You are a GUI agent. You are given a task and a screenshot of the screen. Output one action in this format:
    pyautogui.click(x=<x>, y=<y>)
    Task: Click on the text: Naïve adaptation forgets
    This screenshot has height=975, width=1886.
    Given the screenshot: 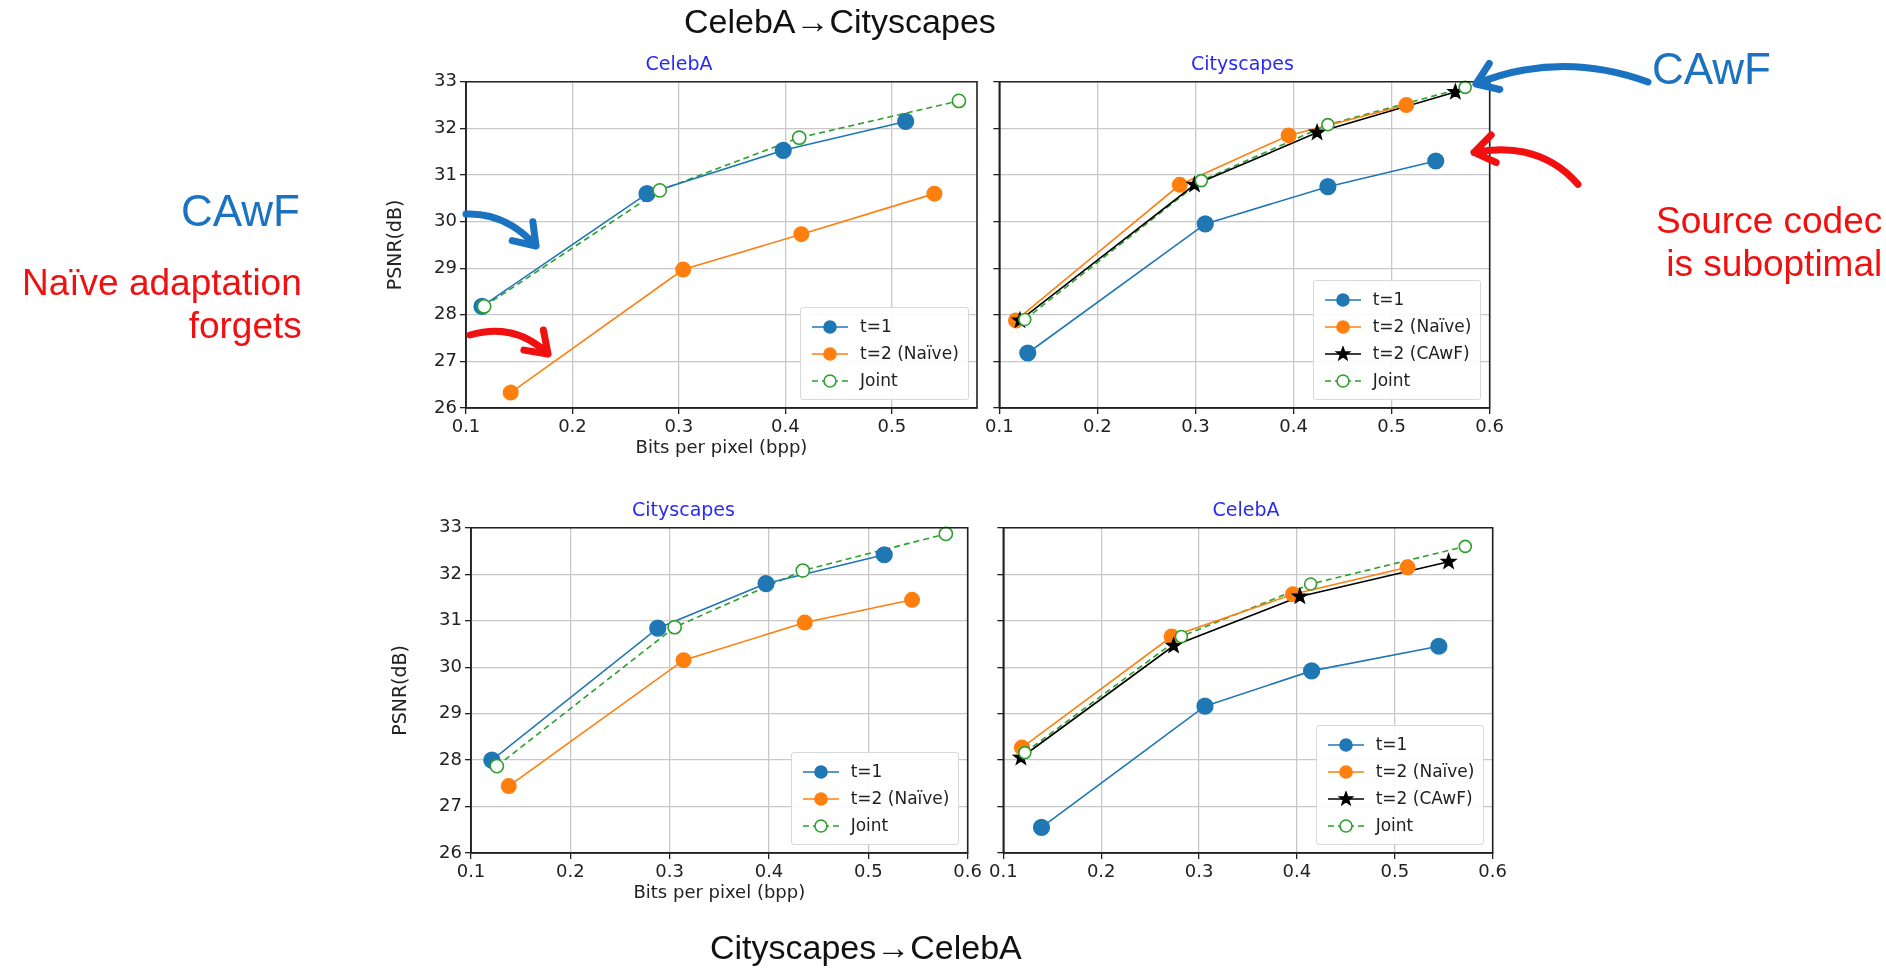 What is the action you would take?
    pyautogui.click(x=162, y=305)
    